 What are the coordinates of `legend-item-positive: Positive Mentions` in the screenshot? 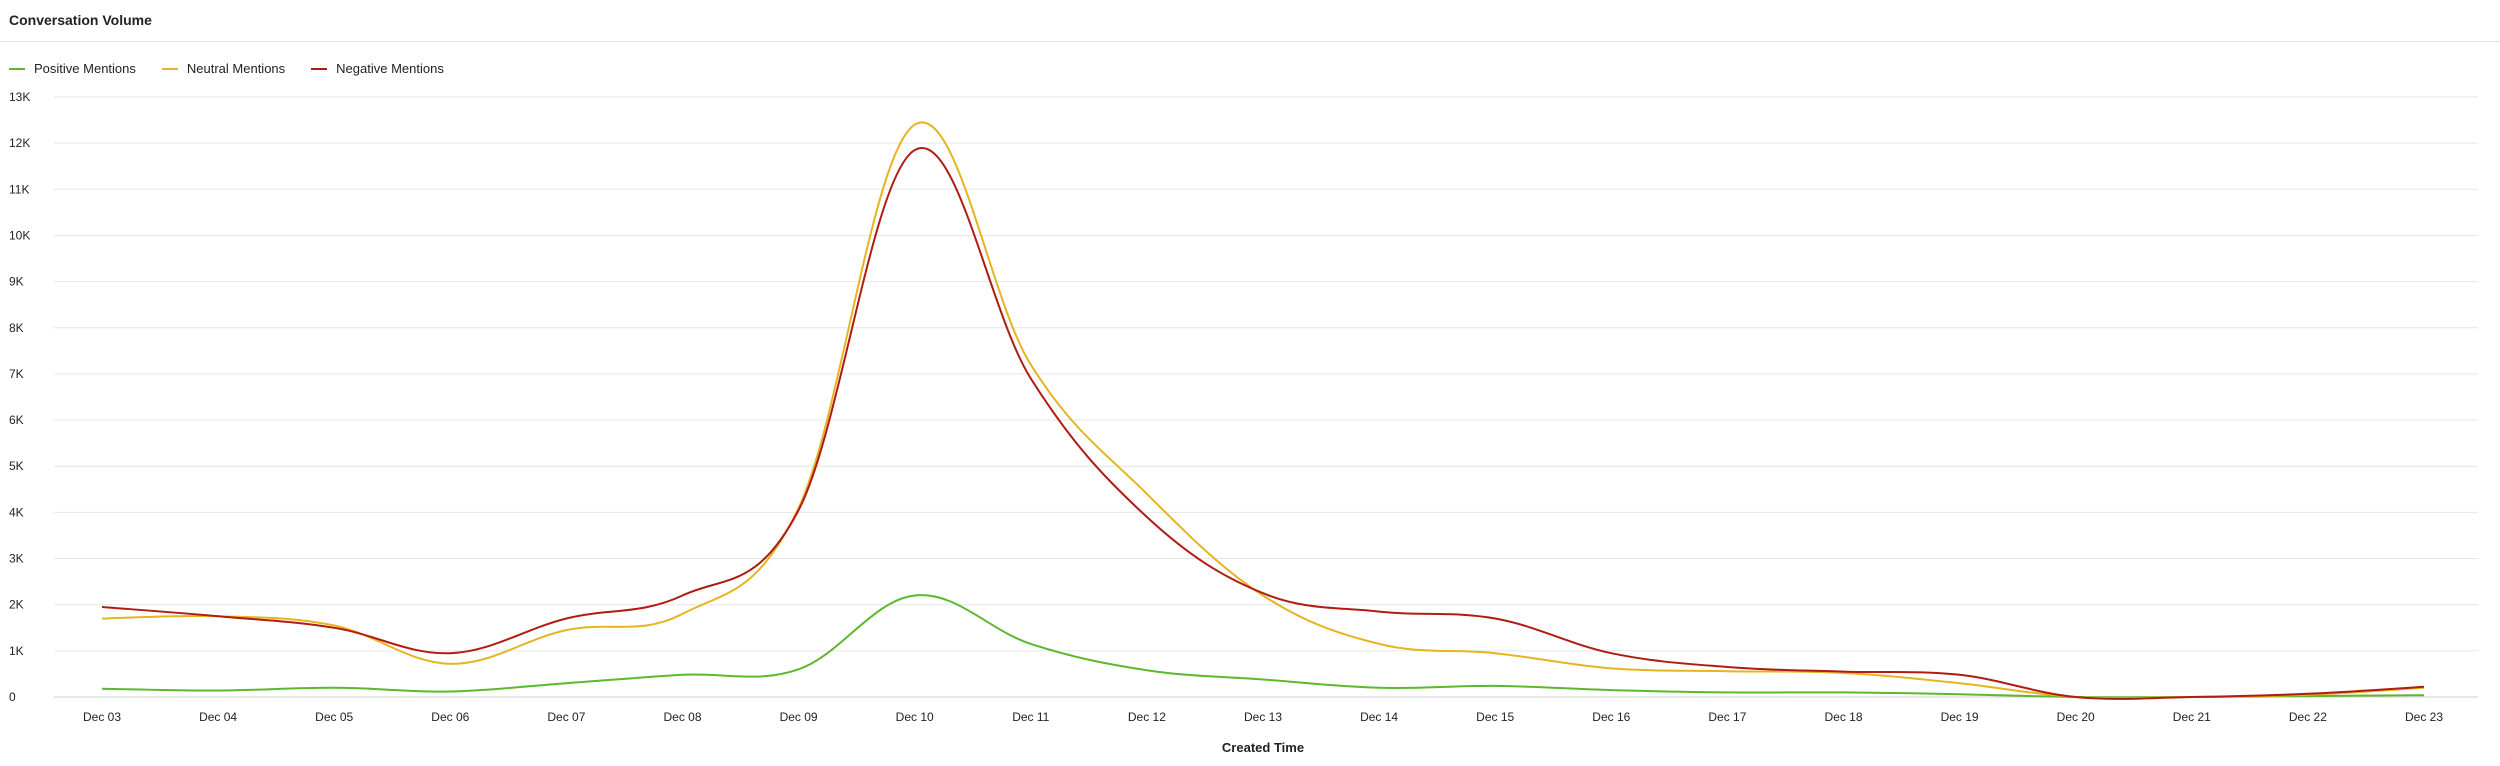 It's located at (72, 68).